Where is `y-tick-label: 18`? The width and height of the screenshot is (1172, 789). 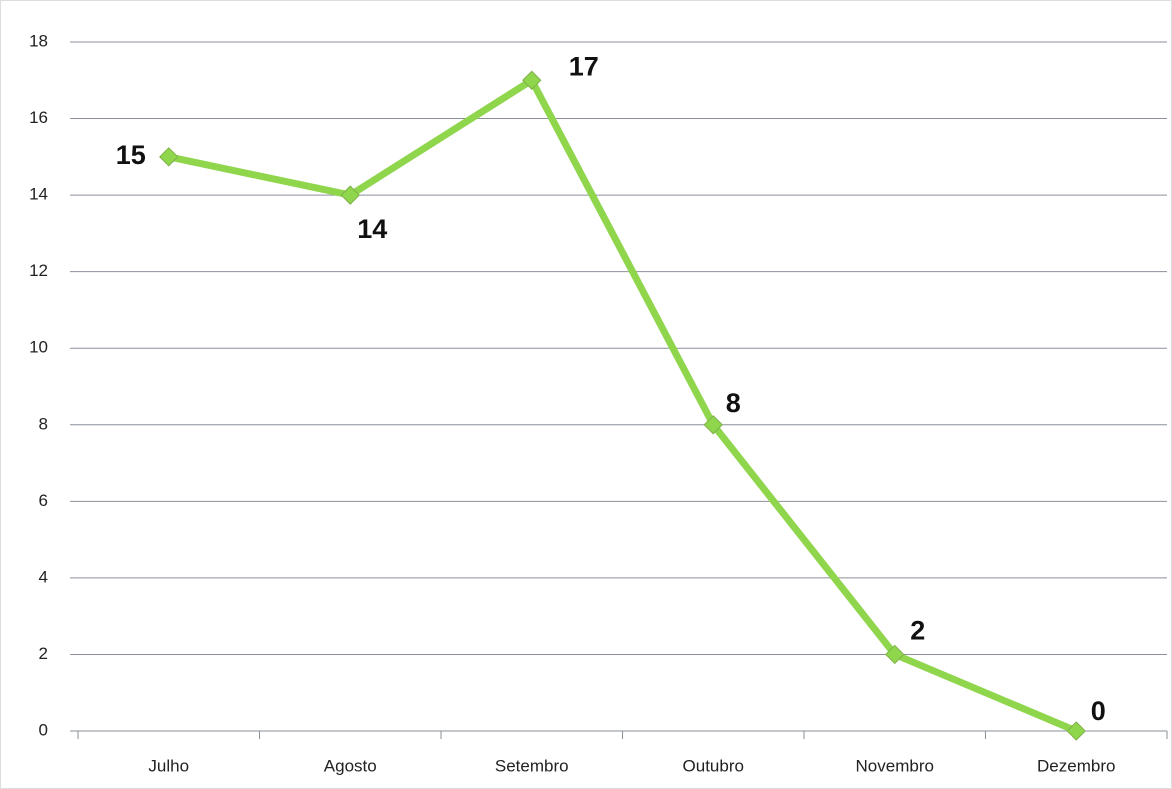
y-tick-label: 18 is located at coordinates (38, 40).